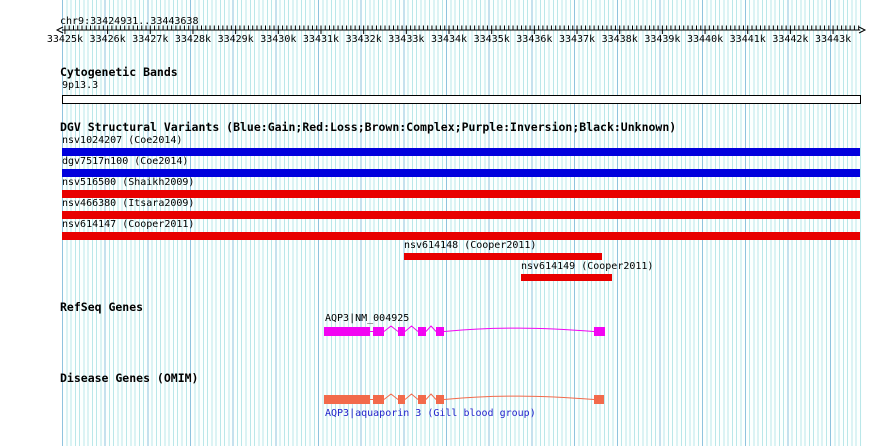 The width and height of the screenshot is (890, 446). What do you see at coordinates (367, 318) in the screenshot?
I see `refseq-gene-name: AQP3|NM_004925` at bounding box center [367, 318].